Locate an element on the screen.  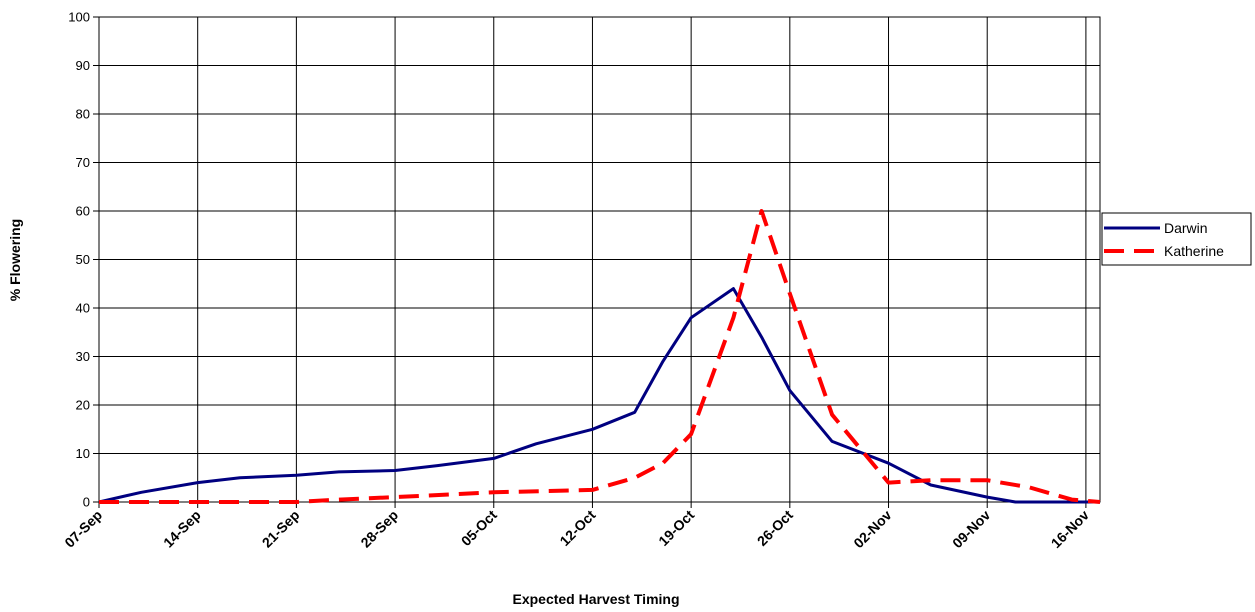
x-tick-label: 16-Nov is located at coordinates (1070, 529).